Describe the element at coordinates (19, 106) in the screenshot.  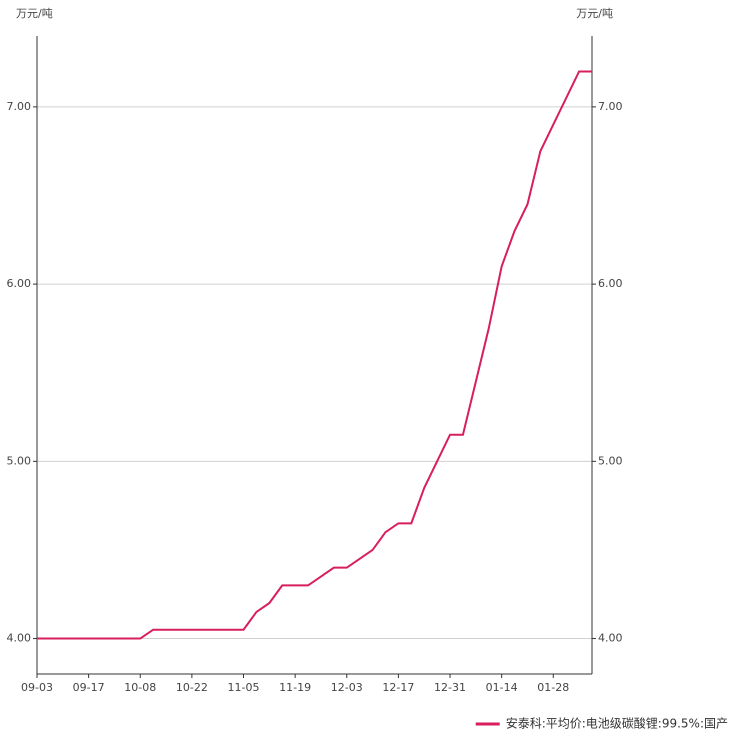
I see `y-tick-label: 7.00` at that location.